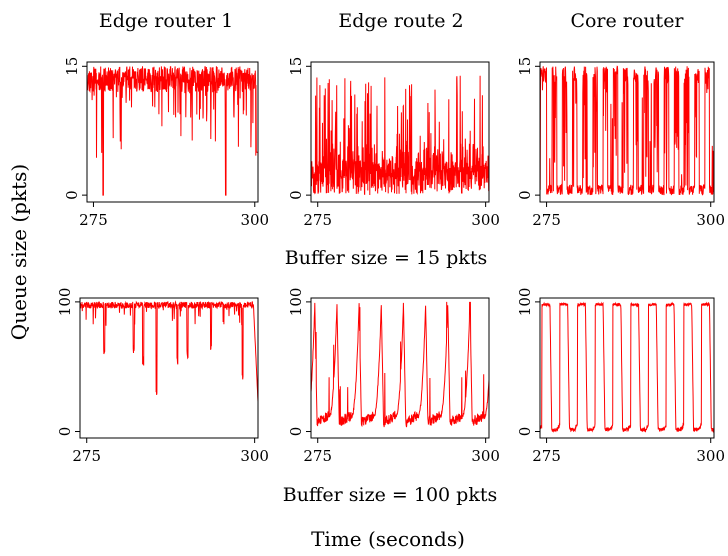  I want to click on column-title-core-router: Core router, so click(627, 21).